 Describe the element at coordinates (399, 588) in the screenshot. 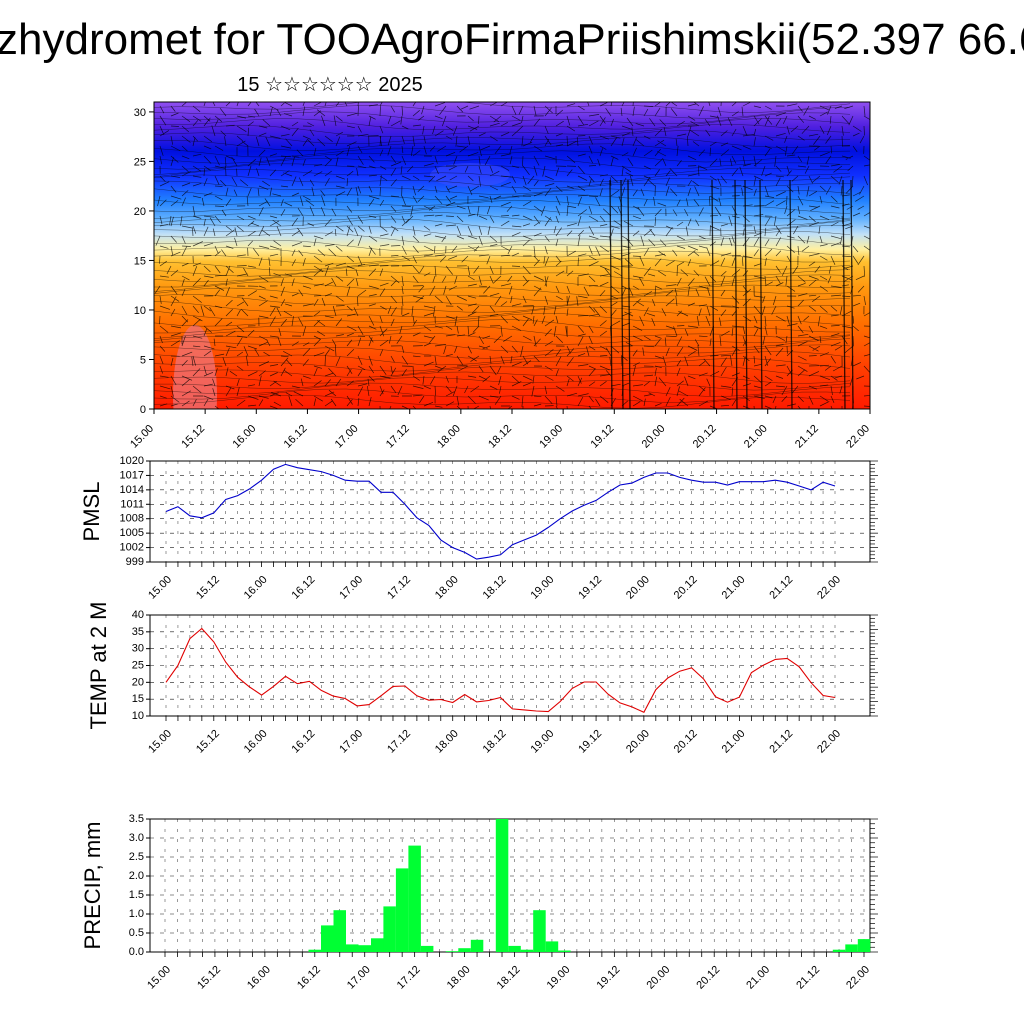

I see `x-tick-label: 17.12` at that location.